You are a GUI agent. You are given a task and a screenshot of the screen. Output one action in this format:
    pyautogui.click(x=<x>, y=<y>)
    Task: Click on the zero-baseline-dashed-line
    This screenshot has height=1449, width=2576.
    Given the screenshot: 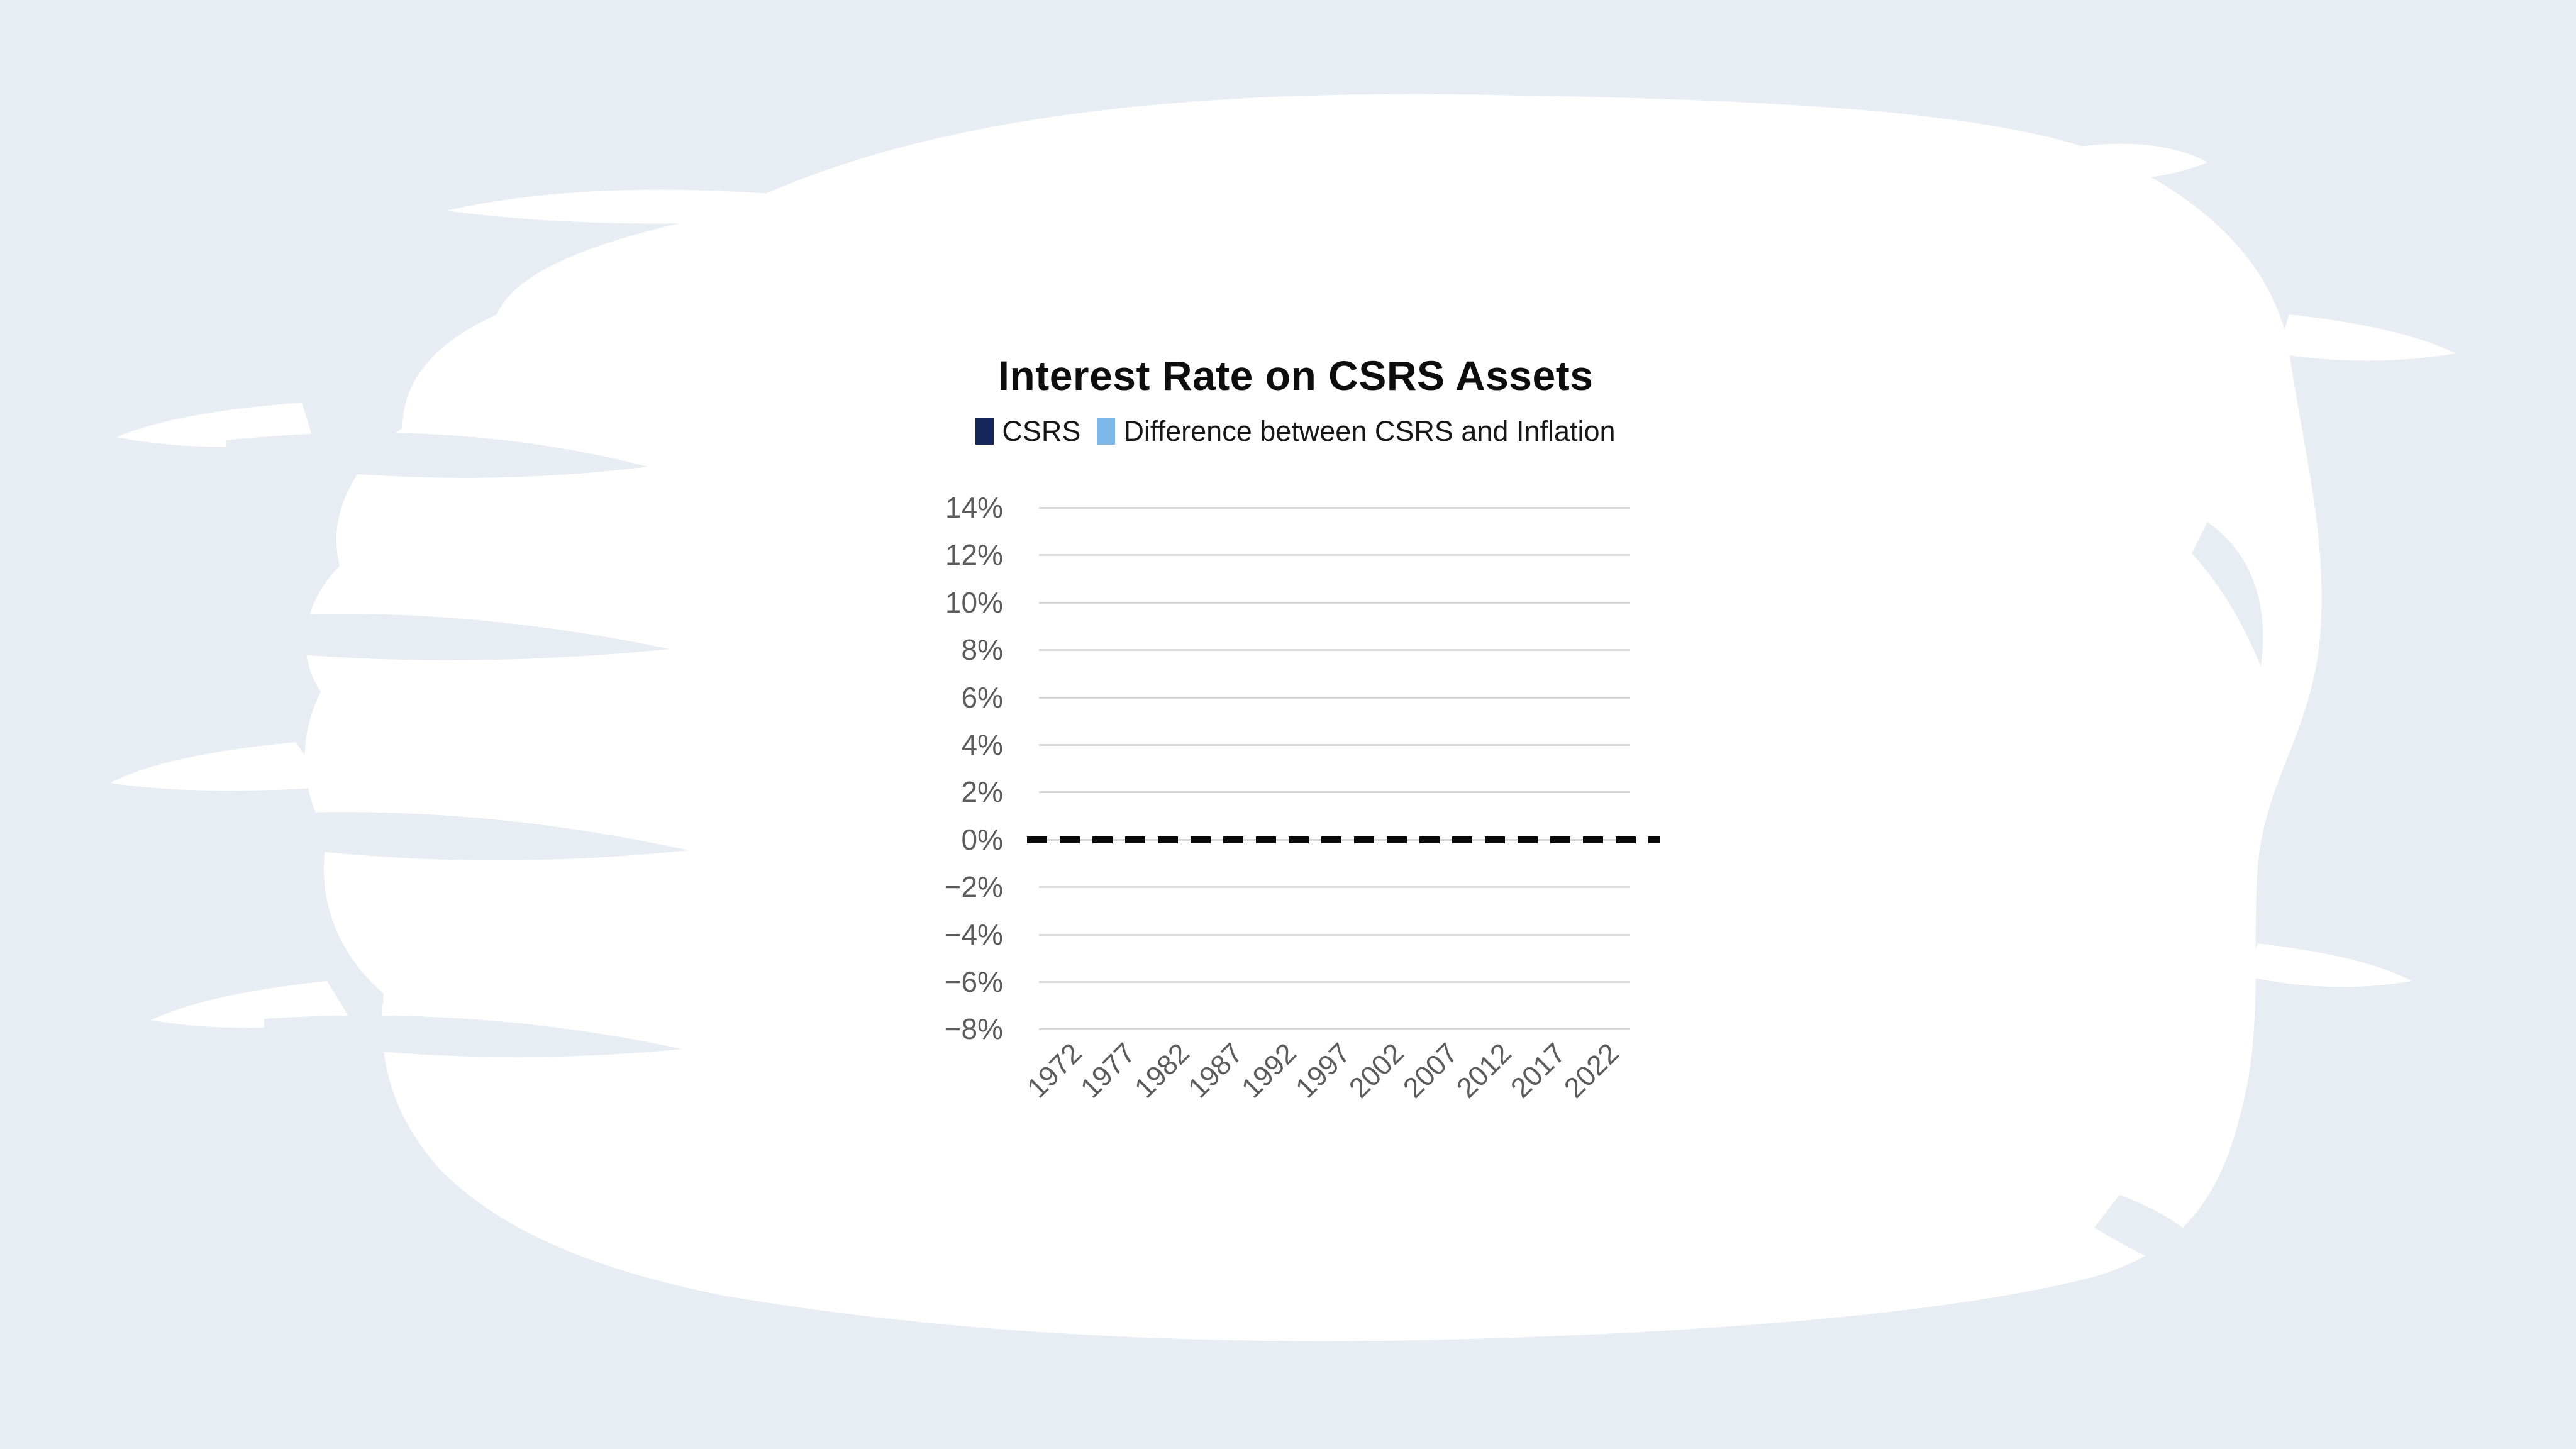 What is the action you would take?
    pyautogui.click(x=1343, y=839)
    